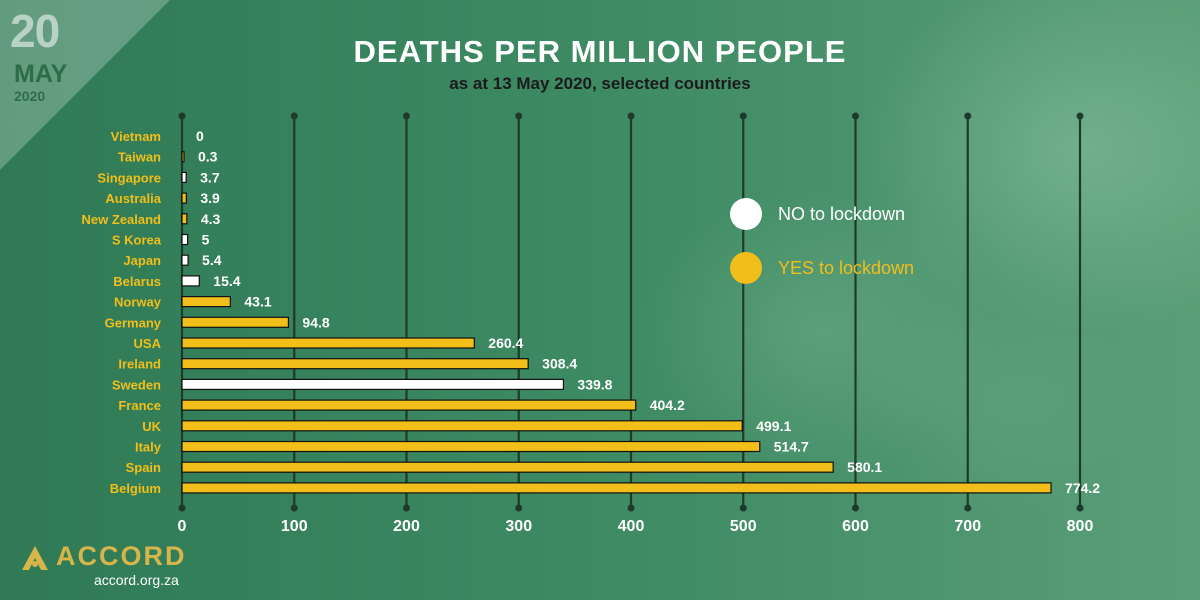  What do you see at coordinates (30, 96) in the screenshot?
I see `date-year: 2020` at bounding box center [30, 96].